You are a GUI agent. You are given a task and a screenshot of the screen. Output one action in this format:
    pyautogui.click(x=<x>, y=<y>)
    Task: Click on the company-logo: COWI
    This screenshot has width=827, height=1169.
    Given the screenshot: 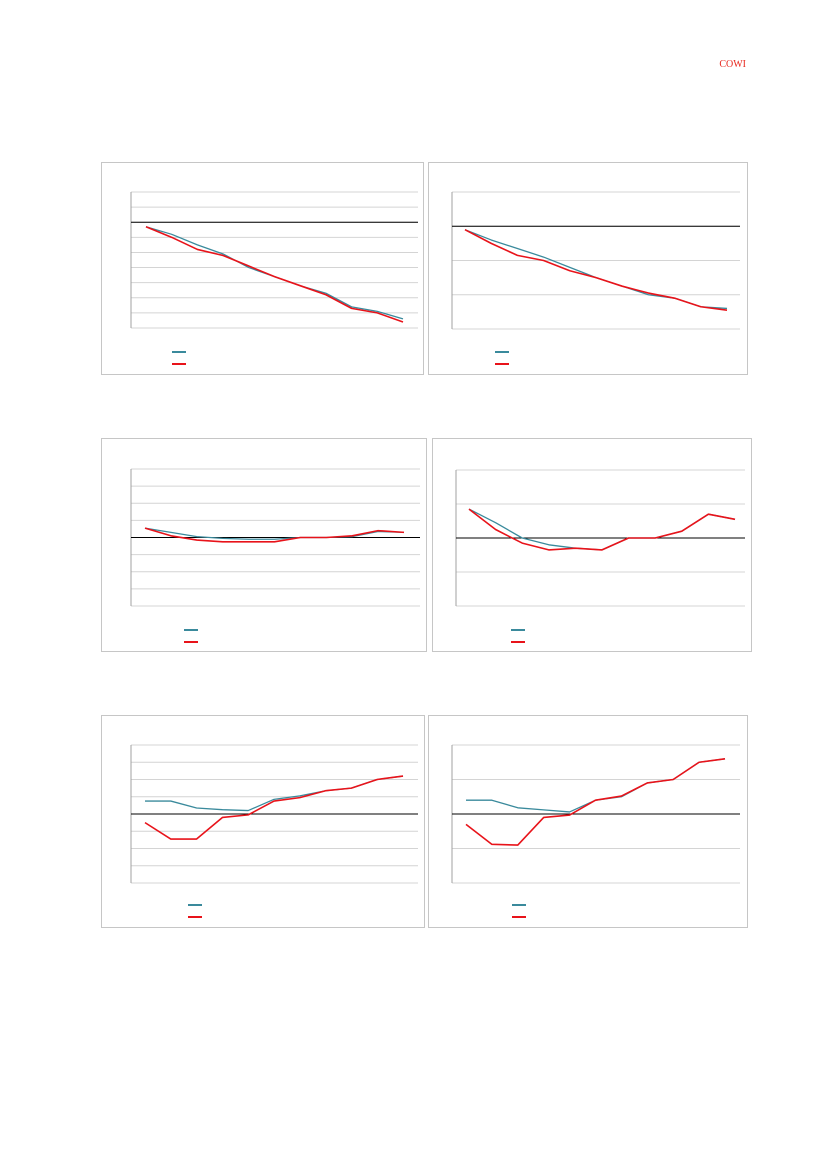 What is the action you would take?
    pyautogui.click(x=732, y=64)
    